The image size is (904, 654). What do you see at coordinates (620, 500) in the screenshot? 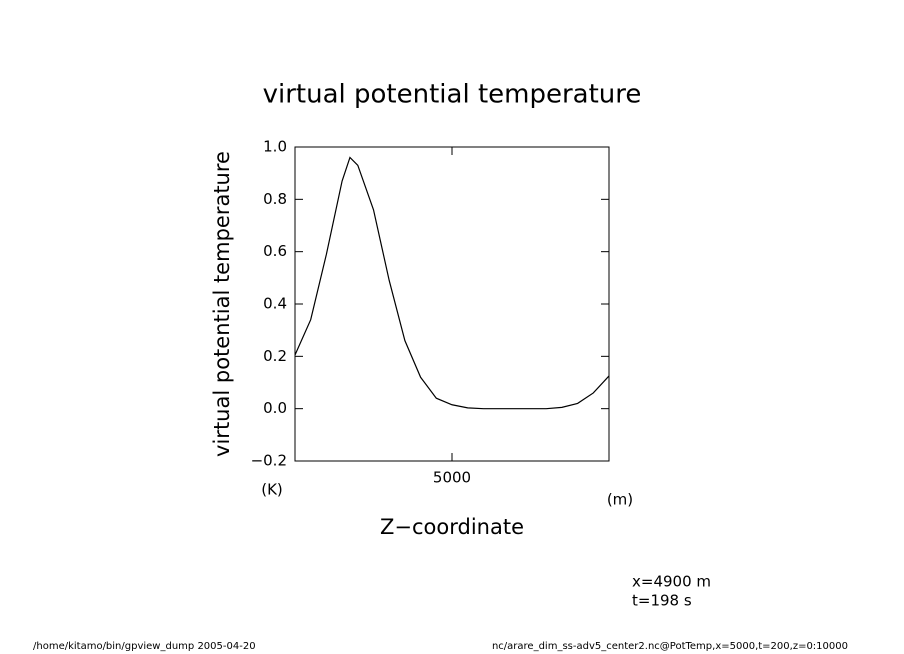
I see `x-unit: (m)` at bounding box center [620, 500].